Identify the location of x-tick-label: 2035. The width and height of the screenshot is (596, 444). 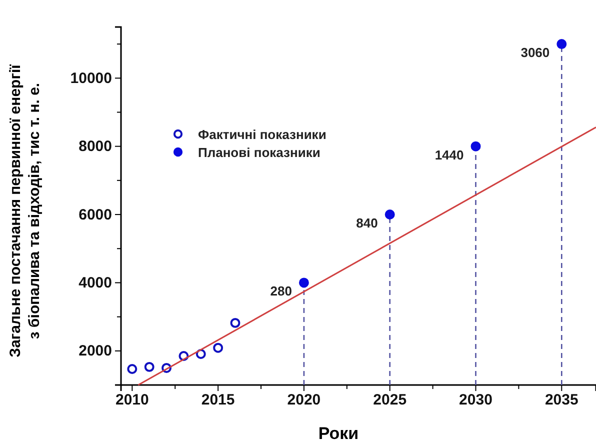
(561, 400).